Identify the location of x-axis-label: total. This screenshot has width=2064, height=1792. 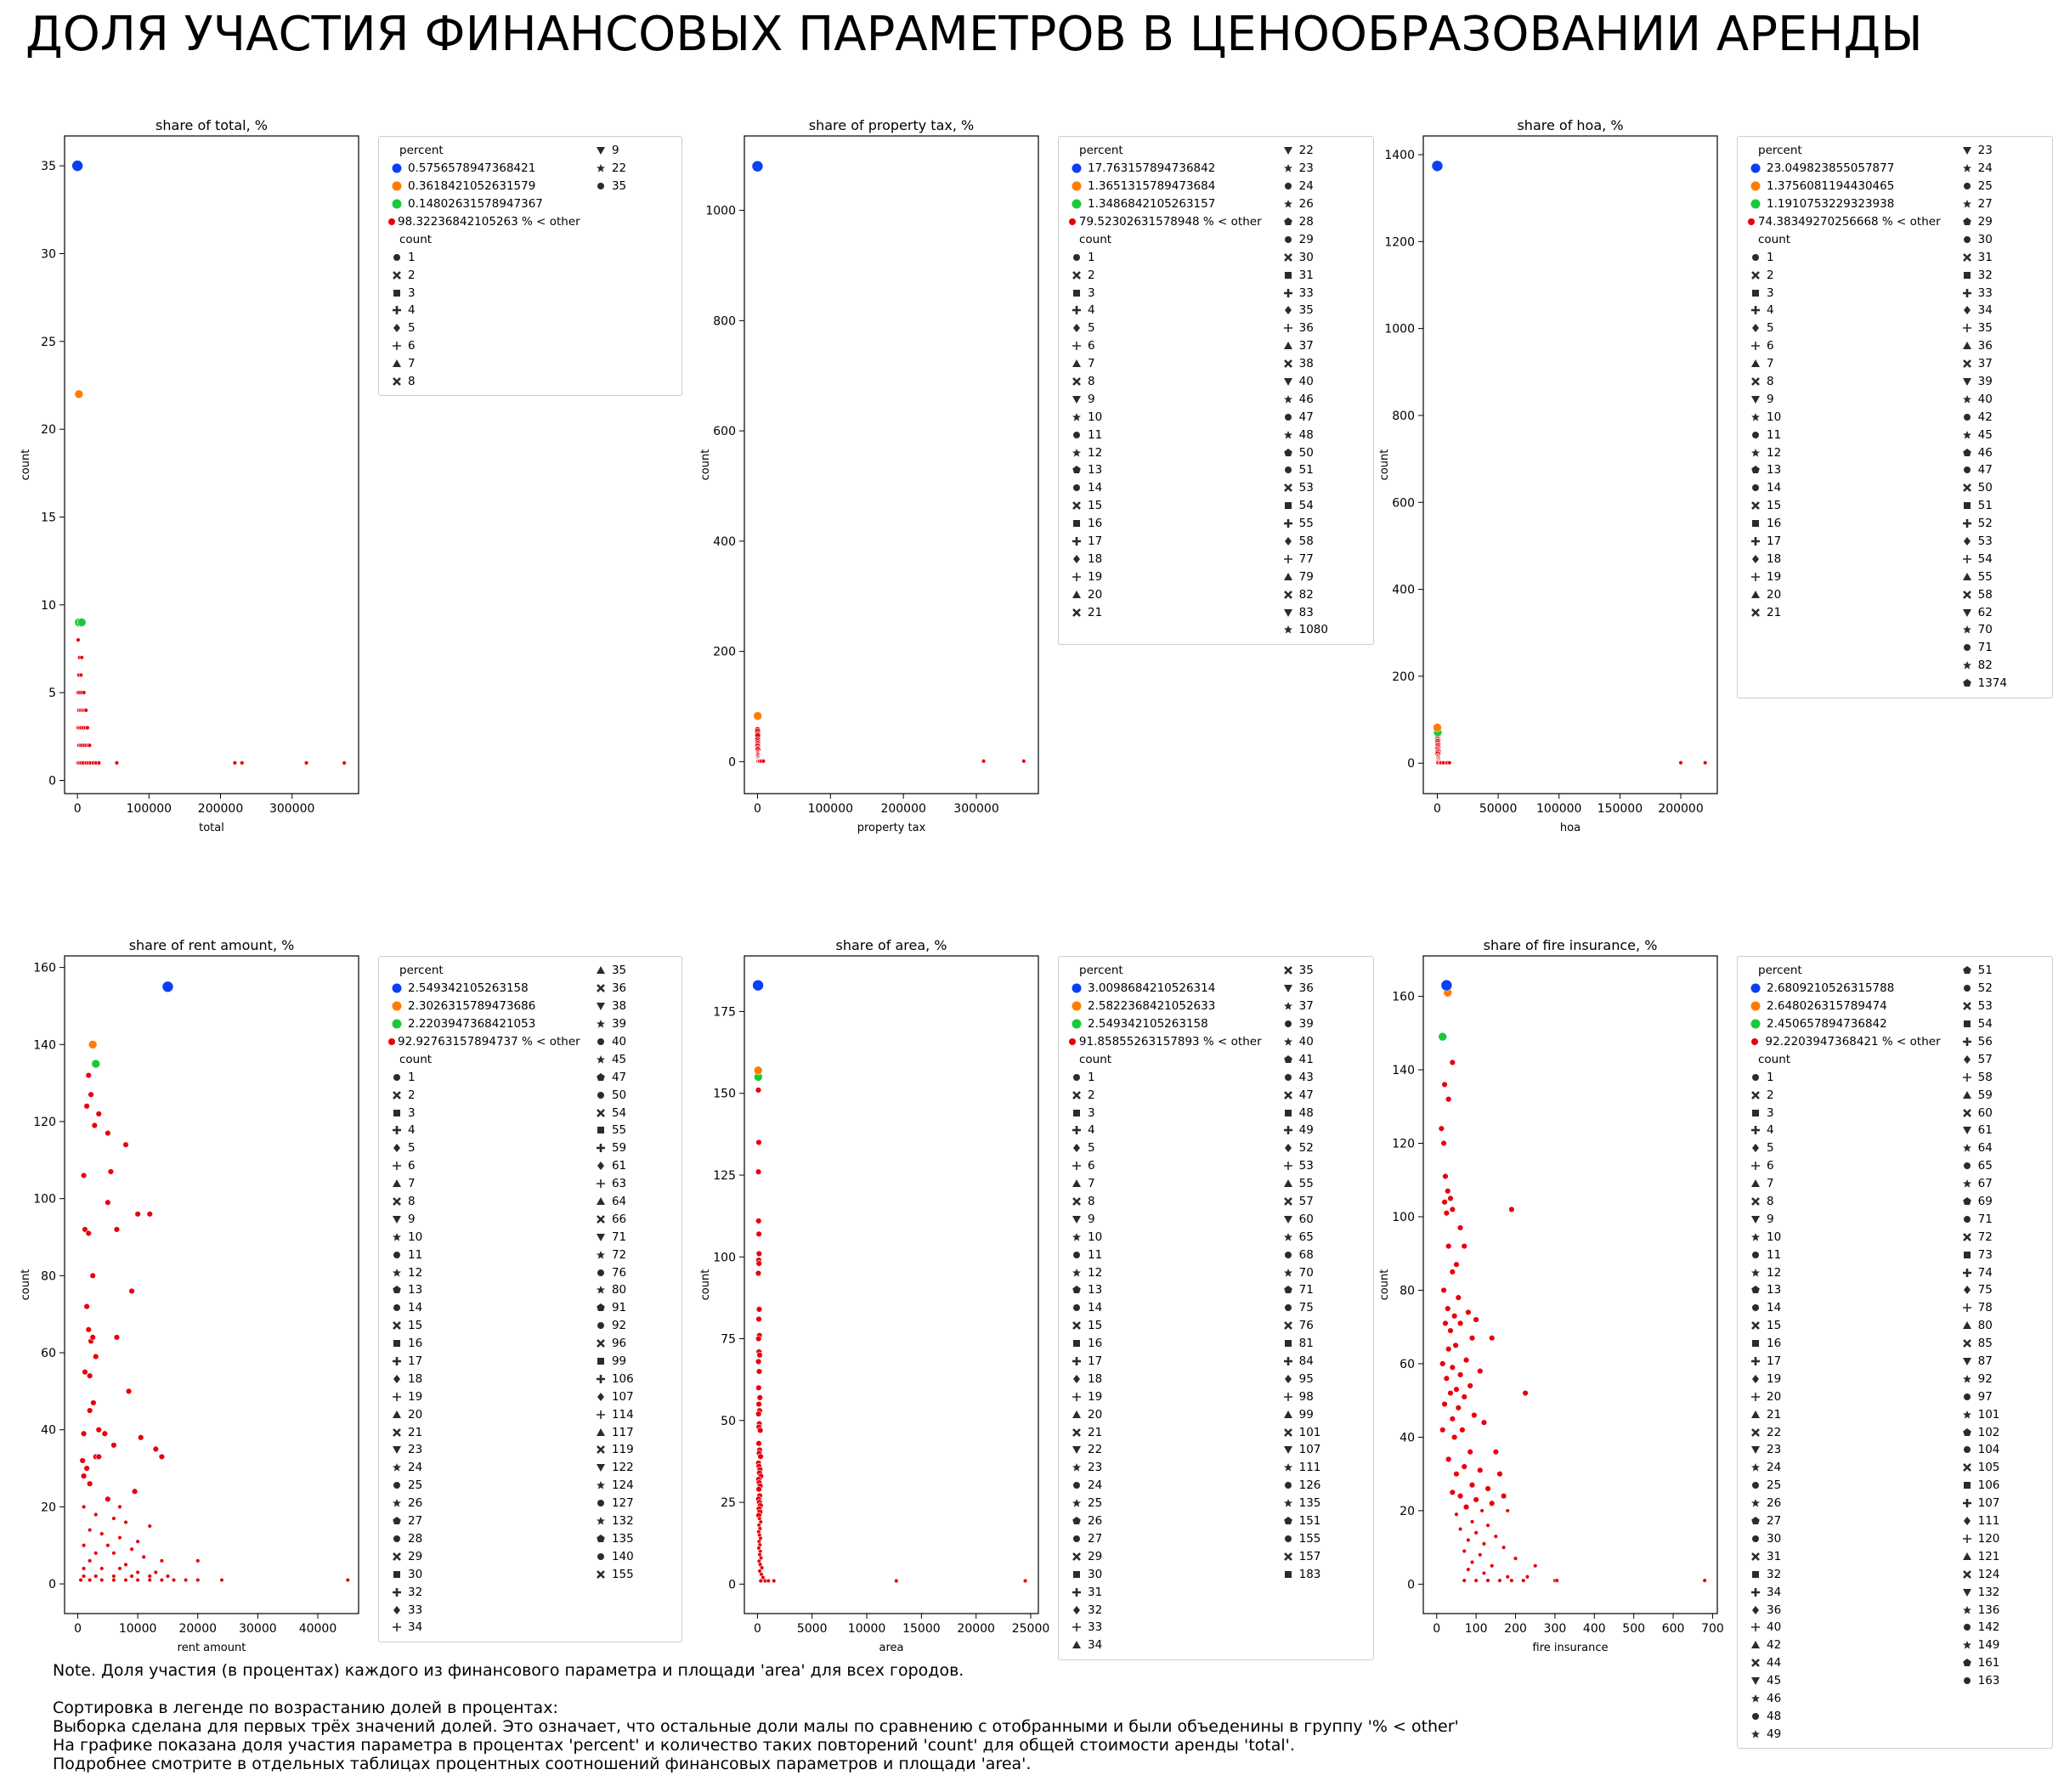
(211, 828).